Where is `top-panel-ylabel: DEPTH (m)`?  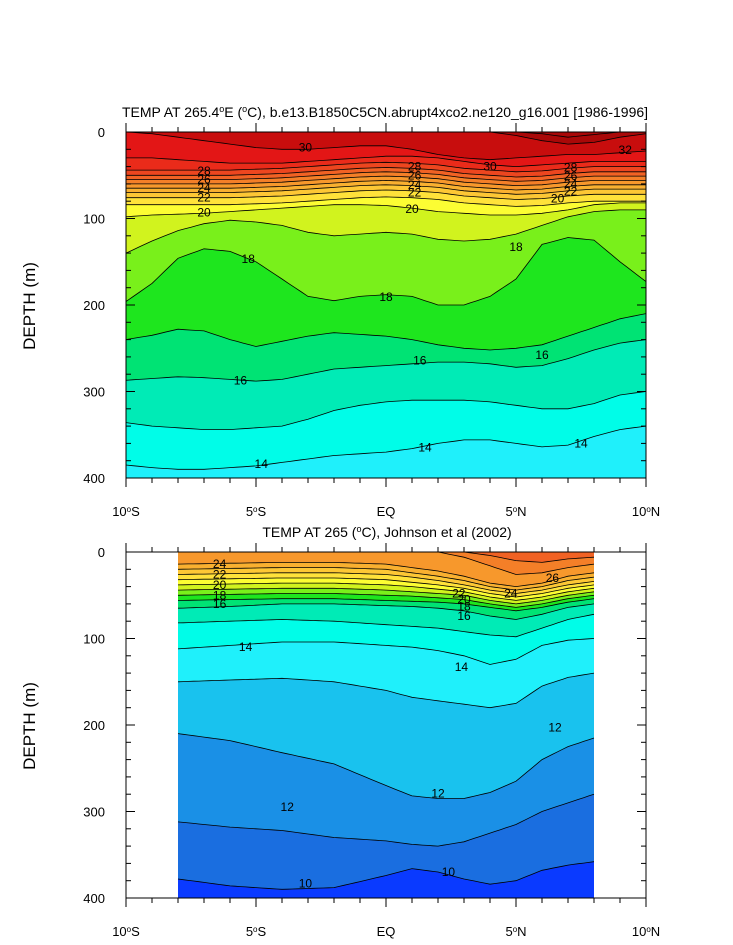 top-panel-ylabel: DEPTH (m) is located at coordinates (29, 306).